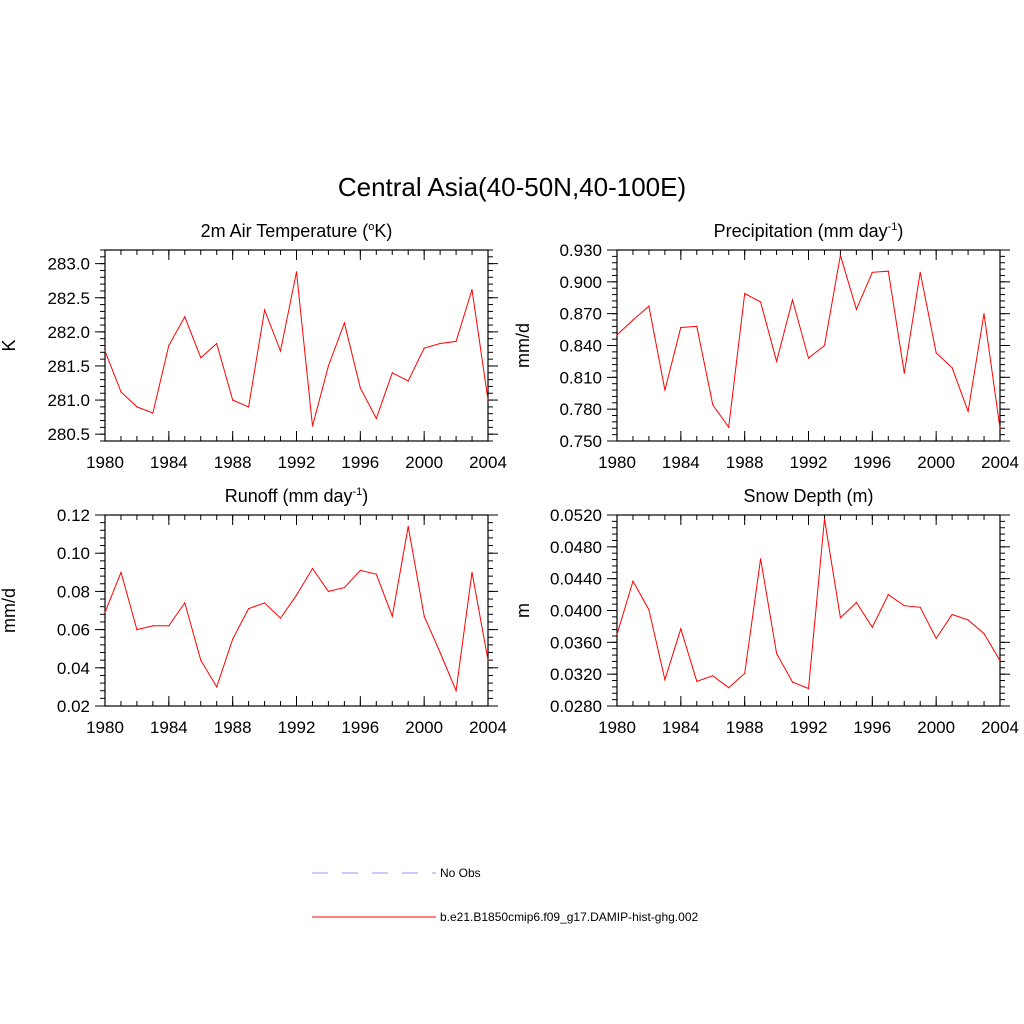 This screenshot has width=1024, height=1024. I want to click on y-tick-label: 280.5, so click(68, 434).